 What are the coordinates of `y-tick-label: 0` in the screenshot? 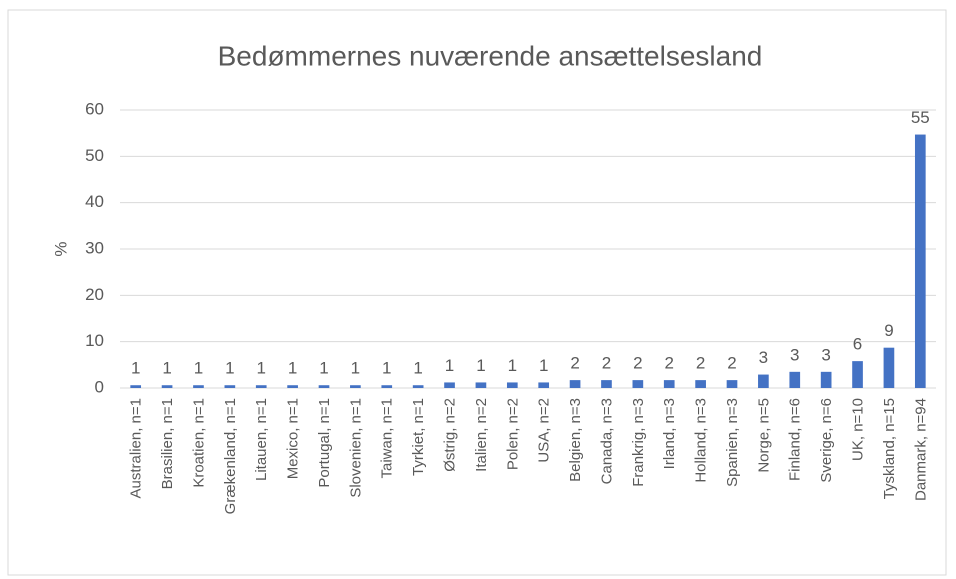 It's located at (99, 386).